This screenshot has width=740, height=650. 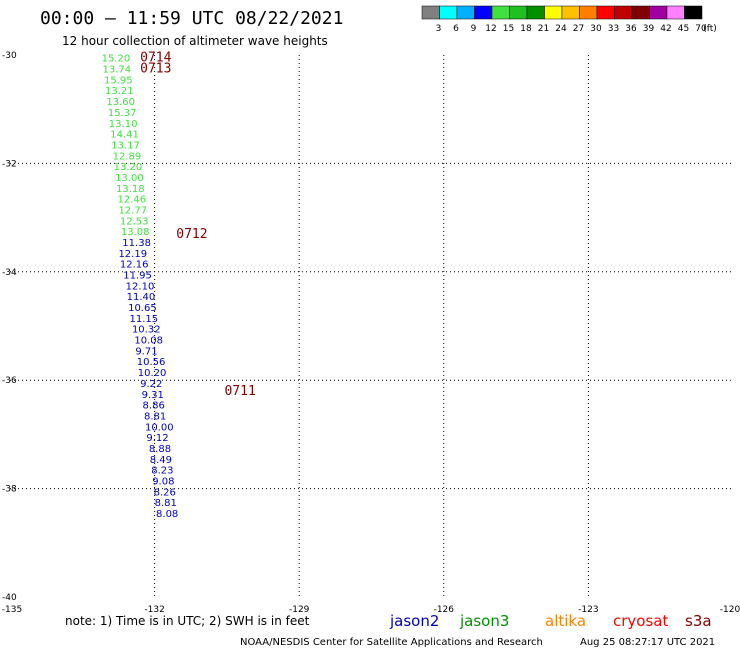 I want to click on legend-item-s3a: s3a, so click(x=698, y=621).